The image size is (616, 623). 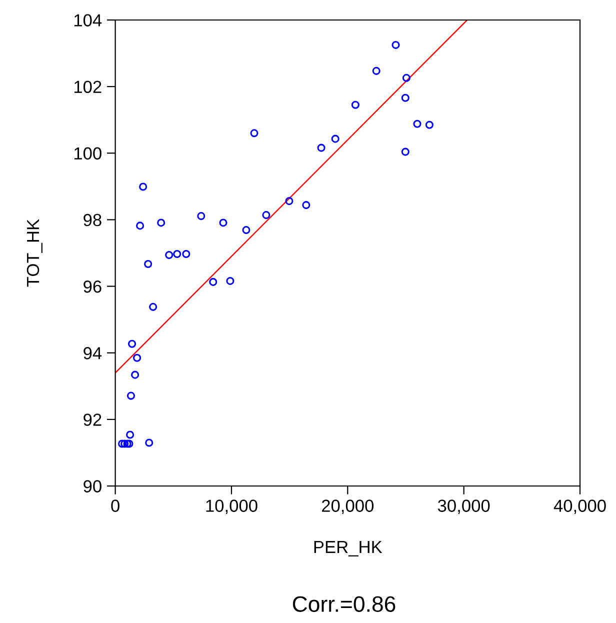 I want to click on x-tick-label: 10,000, so click(x=232, y=507).